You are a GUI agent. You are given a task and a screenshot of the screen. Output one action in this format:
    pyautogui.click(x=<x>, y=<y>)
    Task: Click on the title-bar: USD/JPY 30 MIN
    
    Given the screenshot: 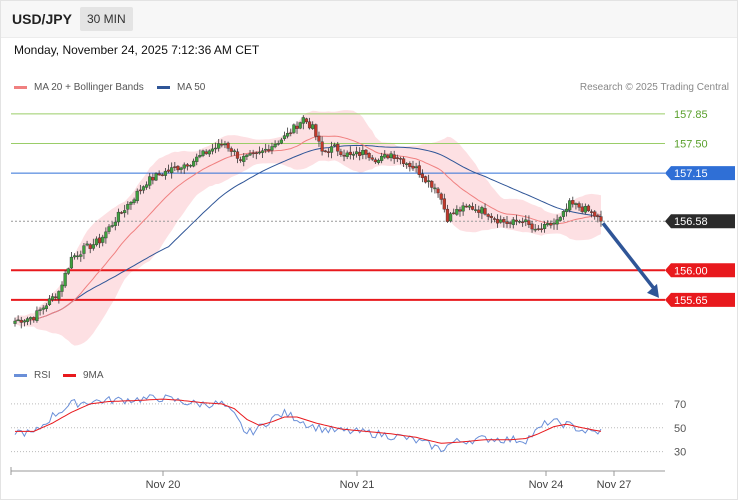 What is the action you would take?
    pyautogui.click(x=369, y=19)
    